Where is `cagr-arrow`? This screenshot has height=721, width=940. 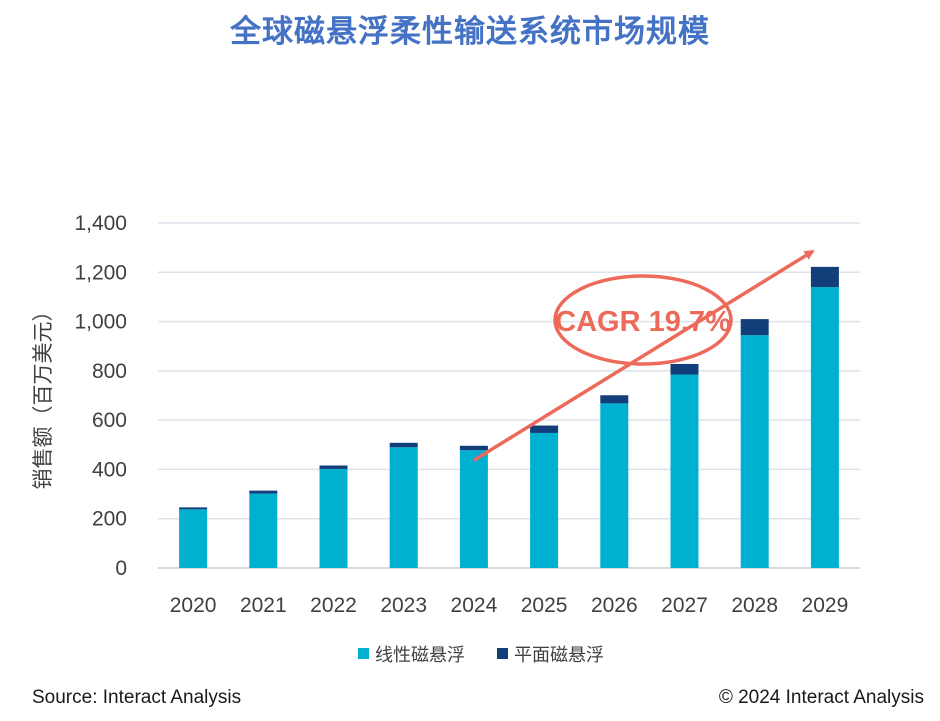 cagr-arrow is located at coordinates (643, 355).